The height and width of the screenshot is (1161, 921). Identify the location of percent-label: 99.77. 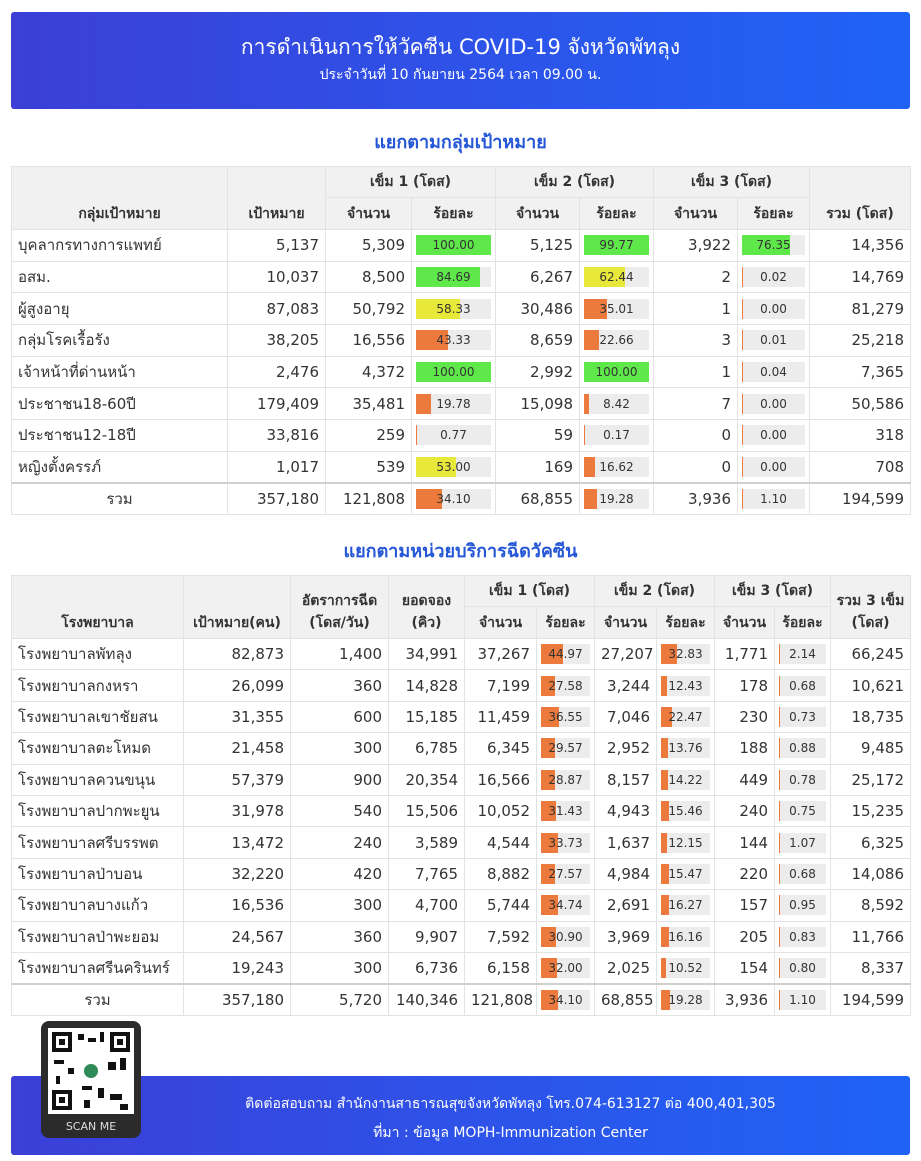
(616, 245).